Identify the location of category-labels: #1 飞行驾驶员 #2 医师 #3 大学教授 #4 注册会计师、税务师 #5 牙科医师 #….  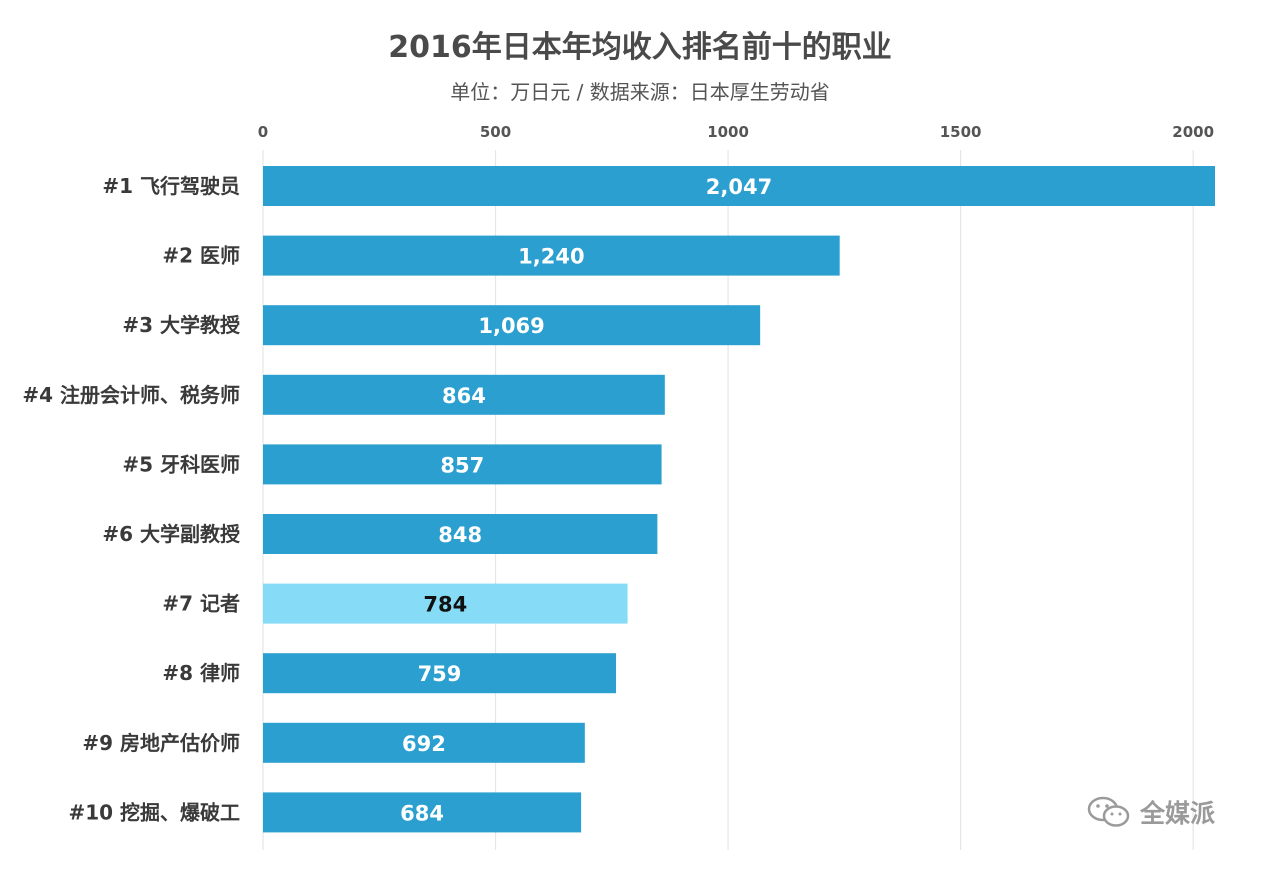
(131, 499).